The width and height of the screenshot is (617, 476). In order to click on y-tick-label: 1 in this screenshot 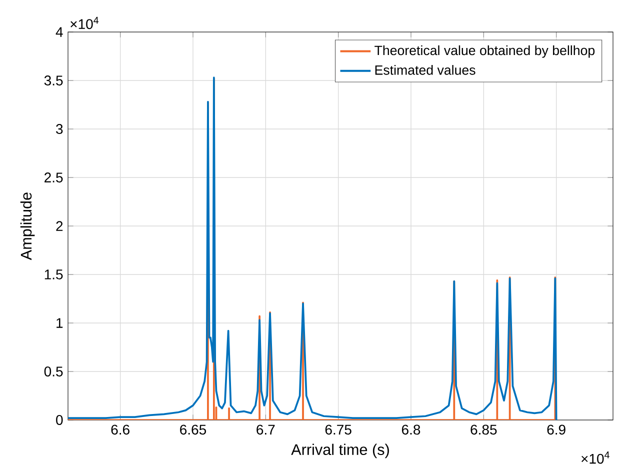, I will do `click(59, 323)`.